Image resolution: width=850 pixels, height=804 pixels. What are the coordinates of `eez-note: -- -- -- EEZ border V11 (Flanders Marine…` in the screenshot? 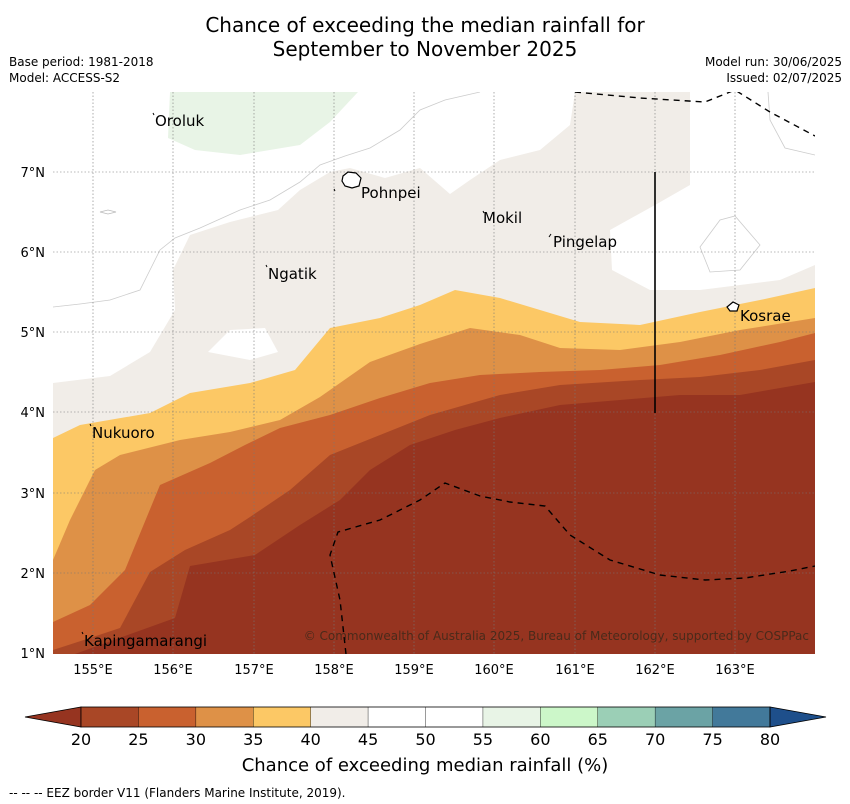 It's located at (177, 793).